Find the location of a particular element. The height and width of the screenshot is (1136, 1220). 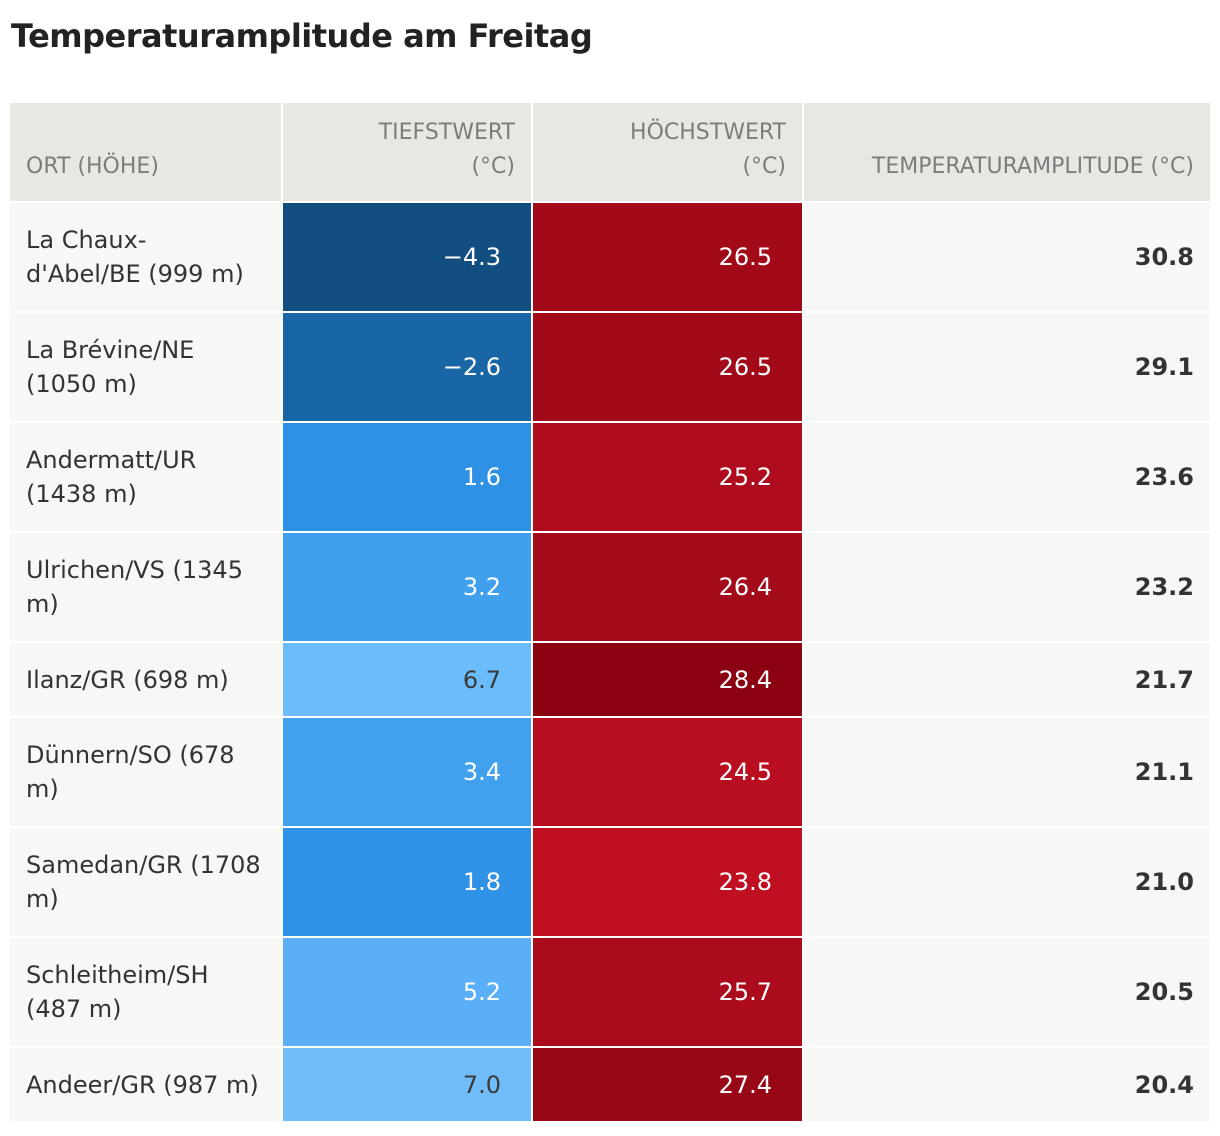

location-cell: Ilanz/GR (698 m) is located at coordinates (146, 680).